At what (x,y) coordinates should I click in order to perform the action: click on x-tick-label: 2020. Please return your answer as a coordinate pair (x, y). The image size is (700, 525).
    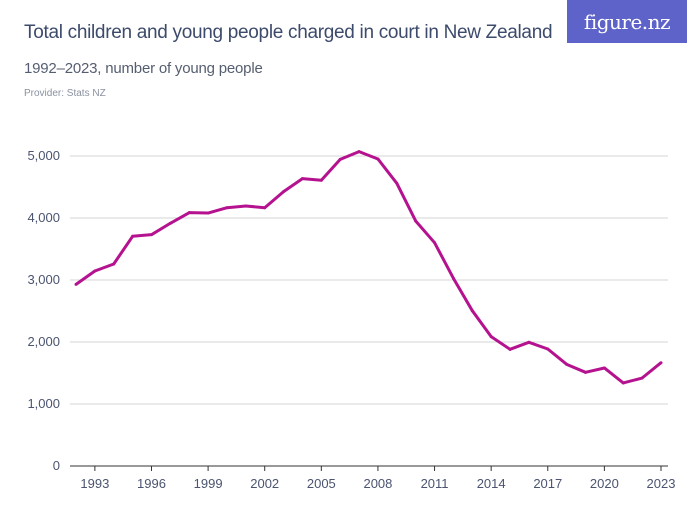
    Looking at the image, I should click on (604, 483).